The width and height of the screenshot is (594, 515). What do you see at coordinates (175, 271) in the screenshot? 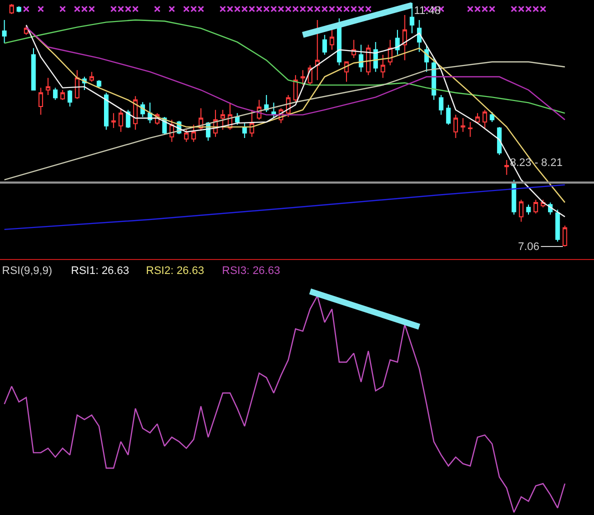
I see `text: RSI2: 26.63` at bounding box center [175, 271].